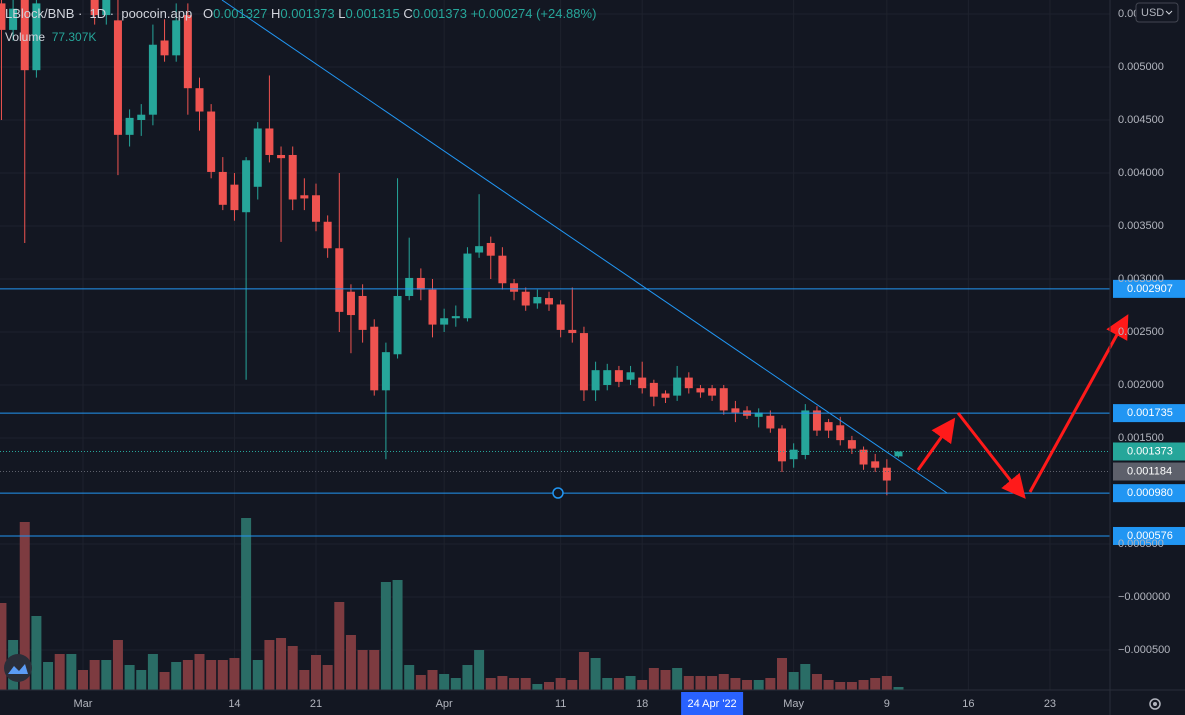 This screenshot has height=715, width=1185. I want to click on x-tick-label: Mar, so click(83, 704).